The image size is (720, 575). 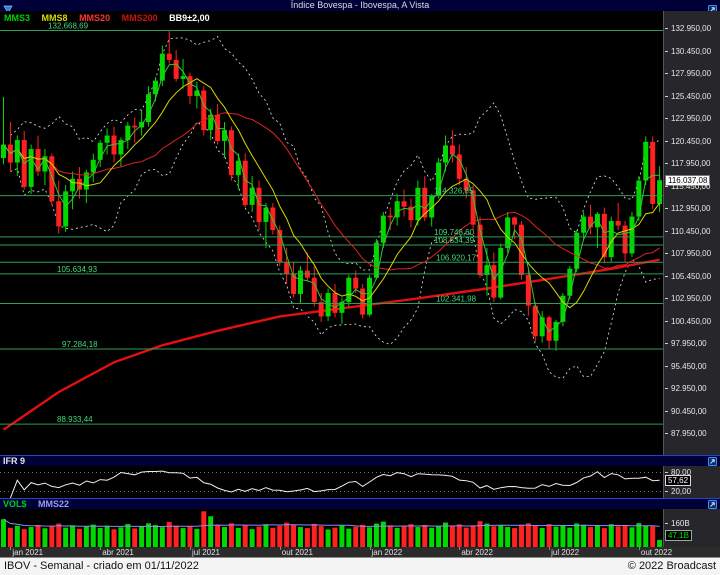 I want to click on price-axis-tick: 115.450,00, so click(x=687, y=186).